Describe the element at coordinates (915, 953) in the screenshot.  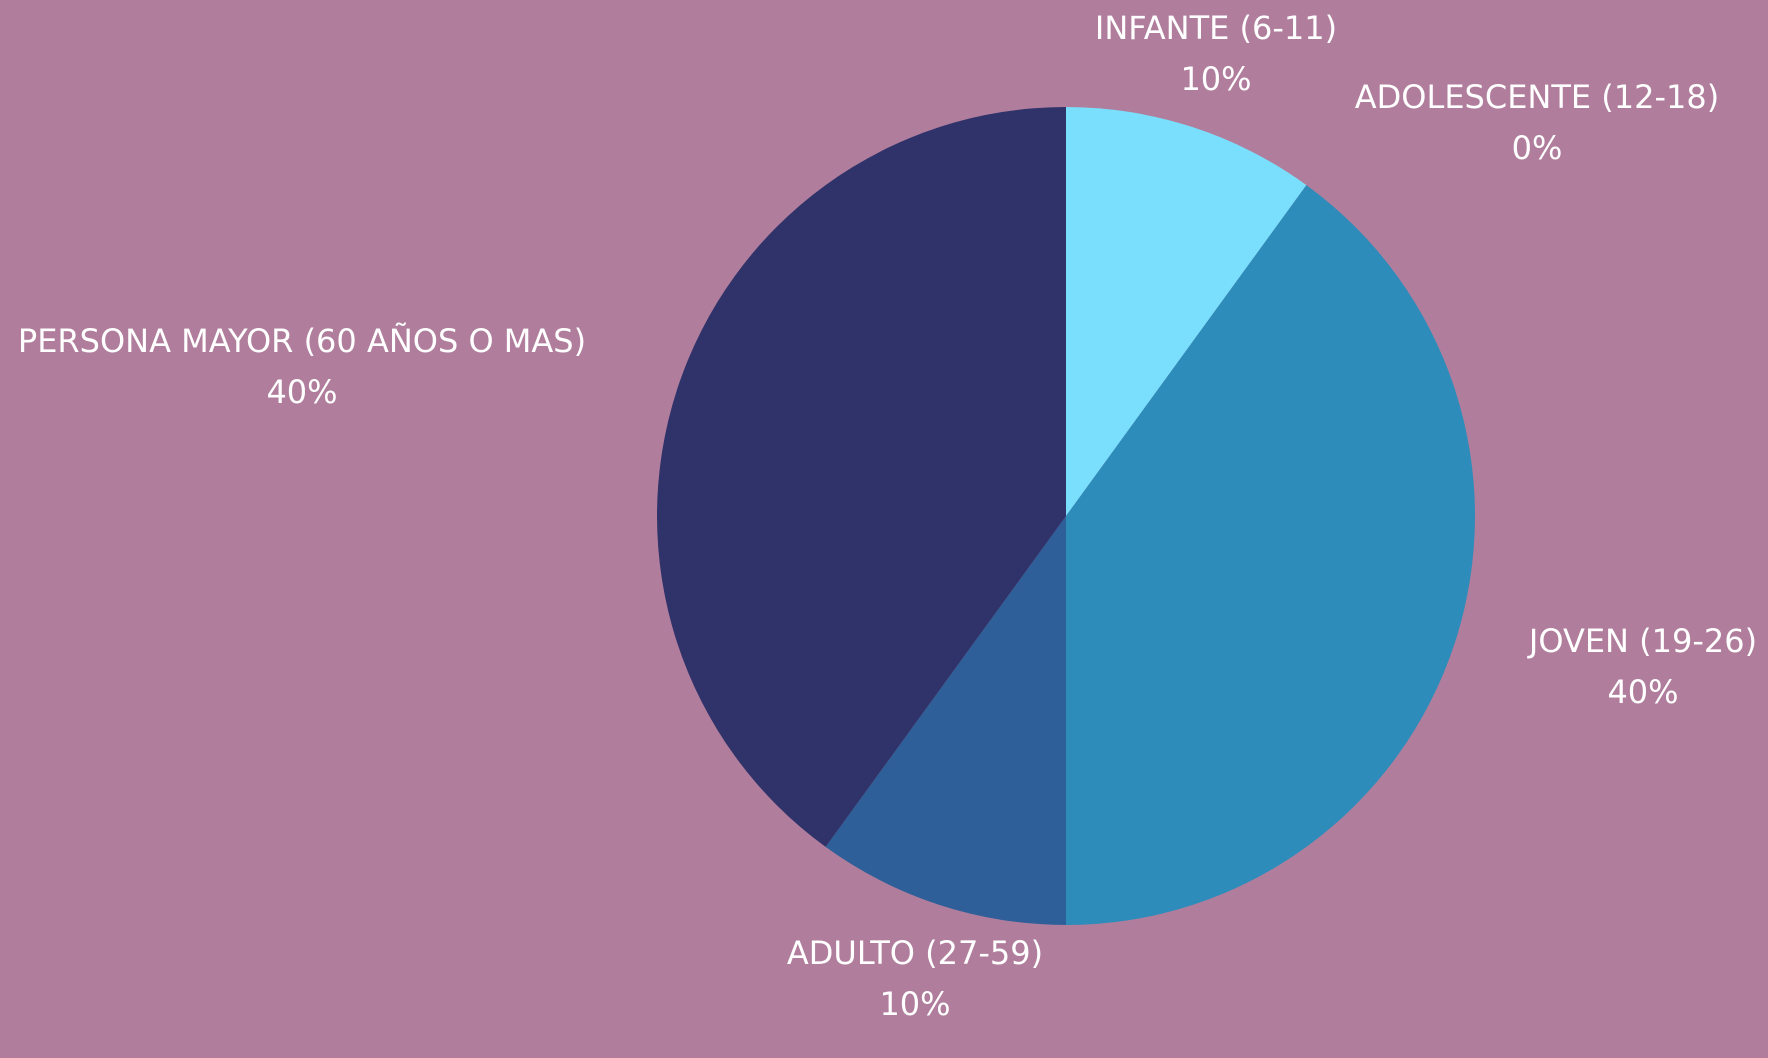
I see `slice-label: ADULTO (27-59)` at that location.